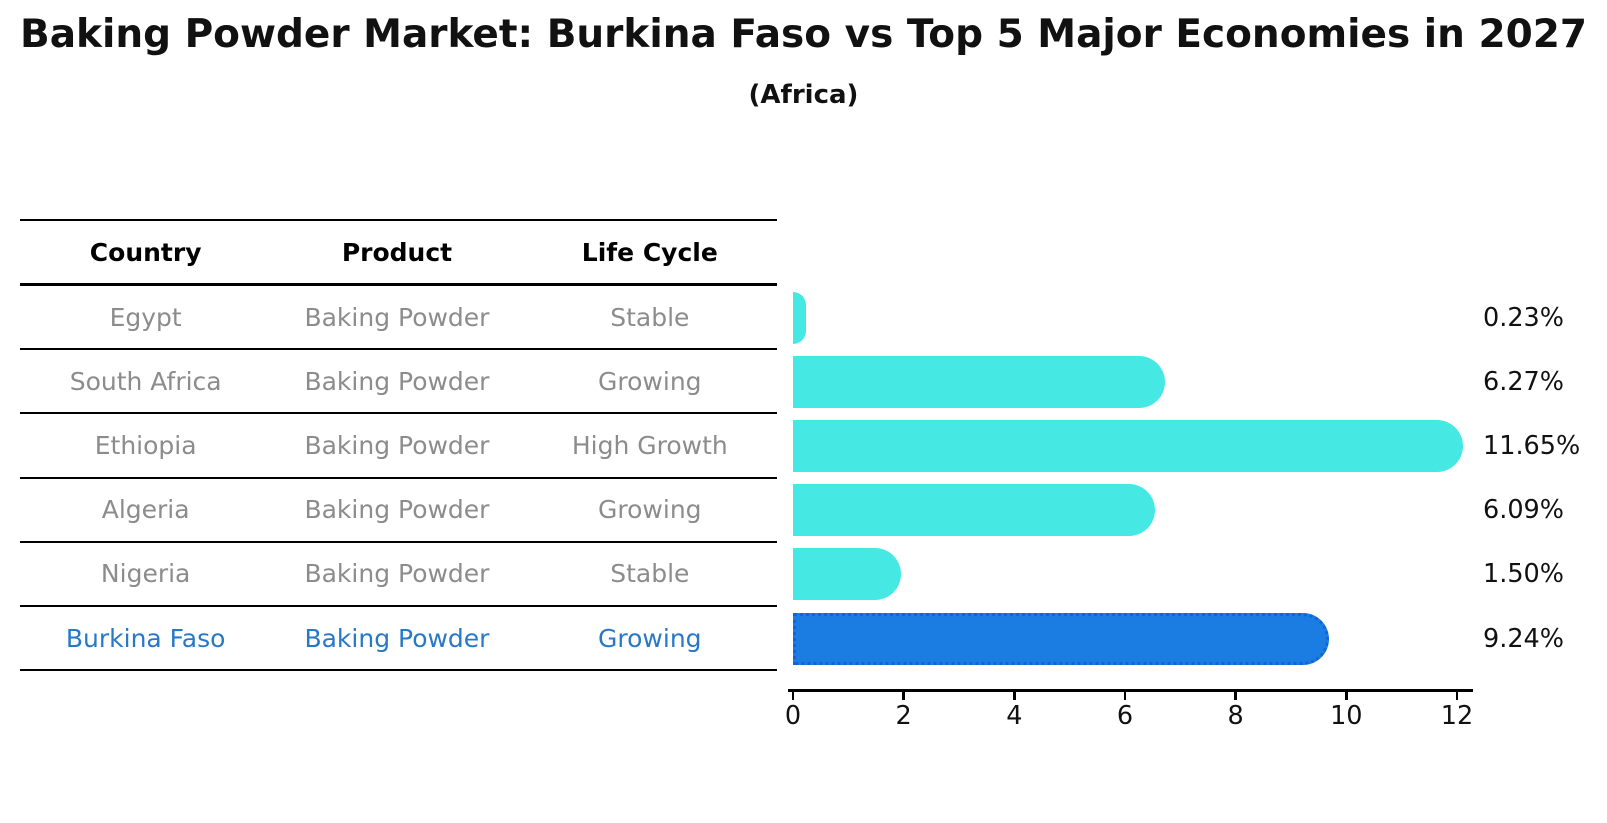 The image size is (1607, 823). I want to click on table-row: South Africa Baking Powder Growing, so click(398, 382).